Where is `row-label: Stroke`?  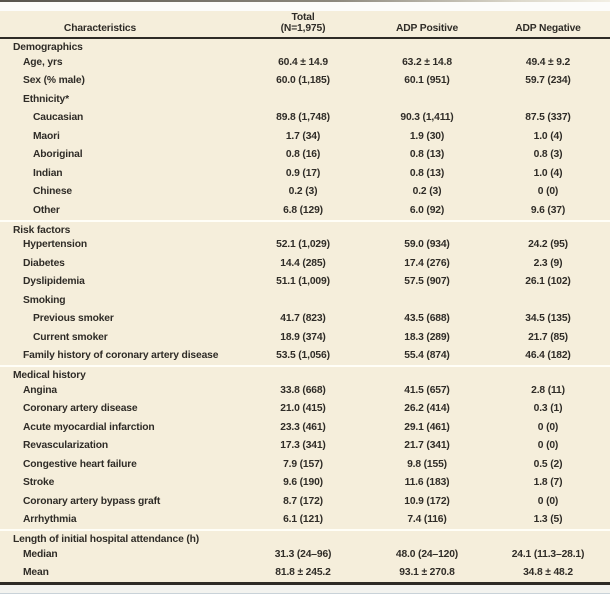 row-label: Stroke is located at coordinates (39, 483).